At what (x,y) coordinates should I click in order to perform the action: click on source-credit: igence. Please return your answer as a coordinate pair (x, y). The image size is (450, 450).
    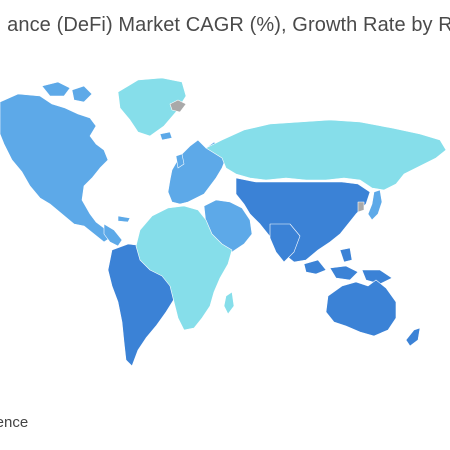
    Looking at the image, I should click on (14, 422).